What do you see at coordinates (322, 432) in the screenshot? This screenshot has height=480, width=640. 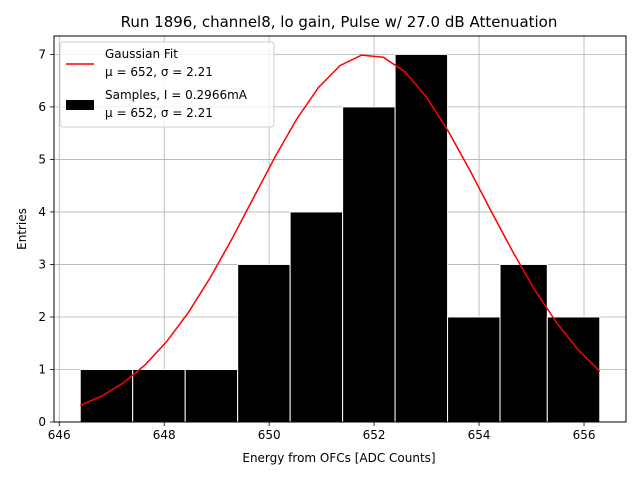 I see `x-axis-ticks: 646 648 650 652 654 656` at bounding box center [322, 432].